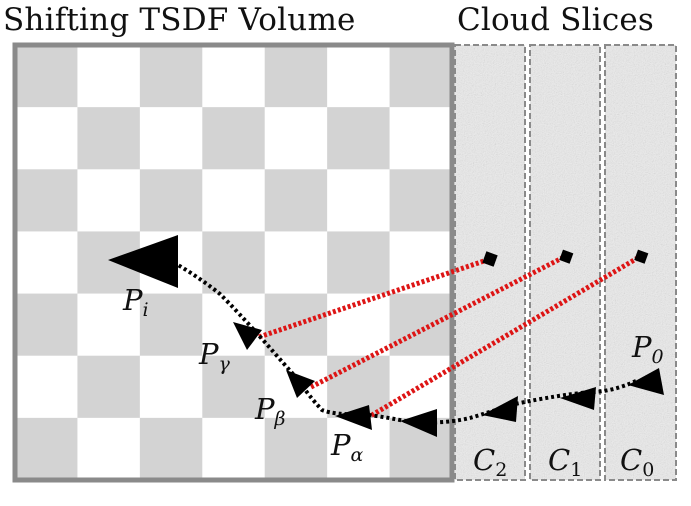 This screenshot has height=506, width=691. What do you see at coordinates (270, 411) in the screenshot?
I see `pose-label-beta: Pβ` at bounding box center [270, 411].